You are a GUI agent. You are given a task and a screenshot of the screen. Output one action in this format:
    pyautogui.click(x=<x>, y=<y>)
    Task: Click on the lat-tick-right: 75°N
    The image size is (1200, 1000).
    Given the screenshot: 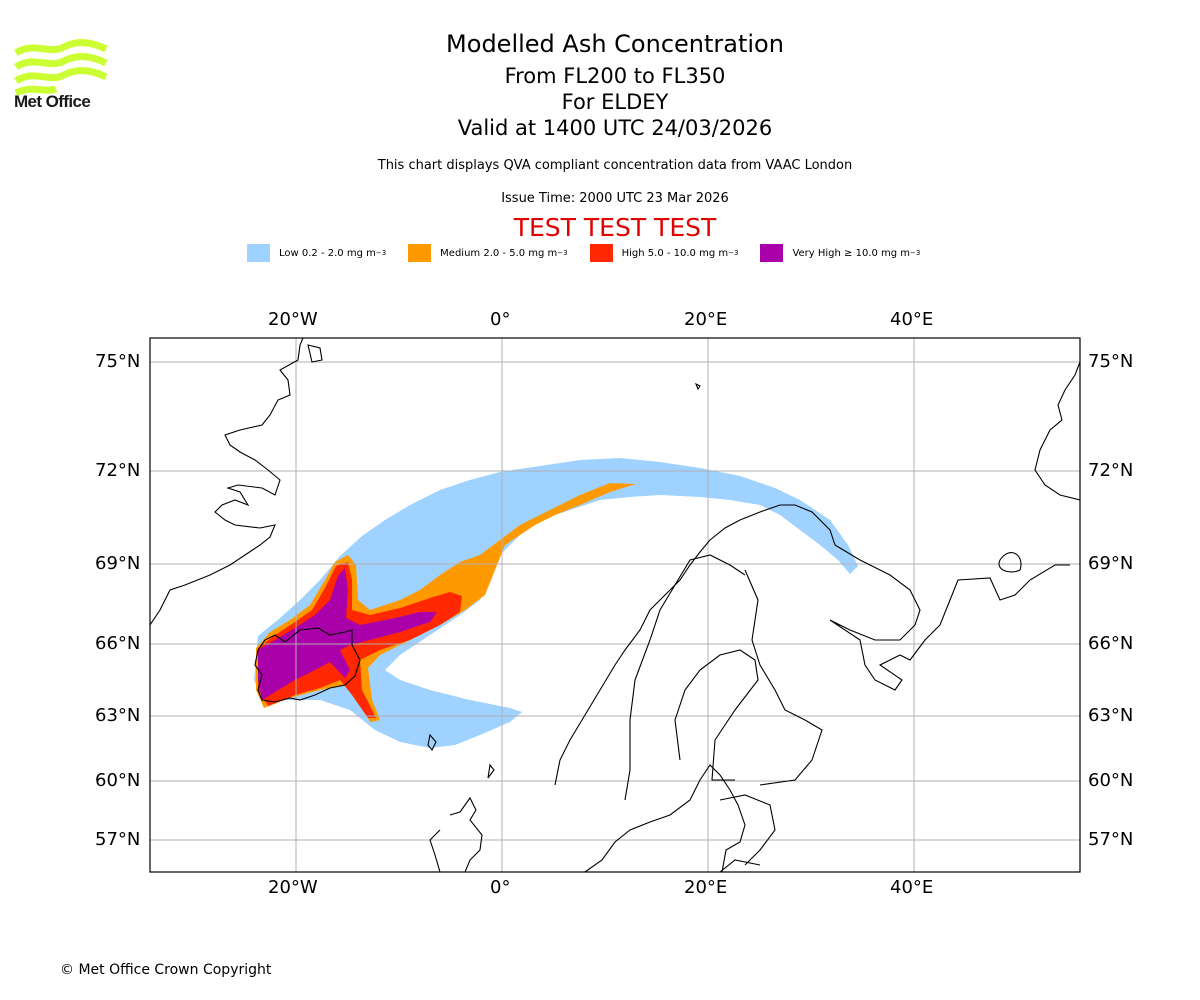 What is the action you would take?
    pyautogui.click(x=1111, y=361)
    